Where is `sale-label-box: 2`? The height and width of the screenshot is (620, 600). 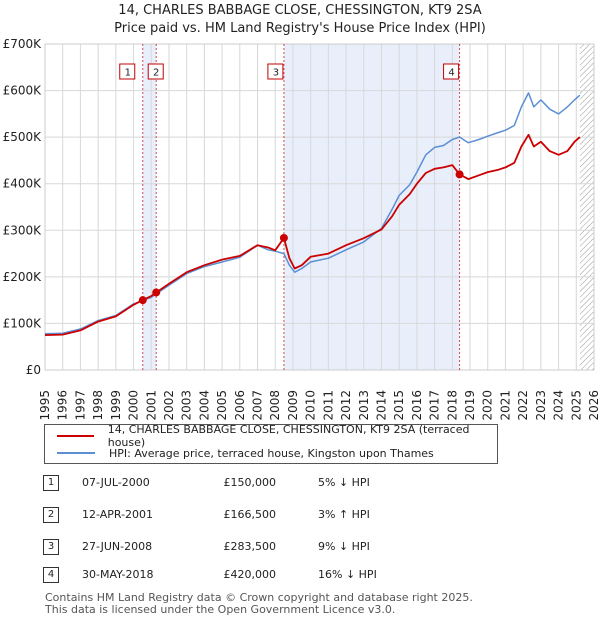
sale-label-box: 2 is located at coordinates (155, 71).